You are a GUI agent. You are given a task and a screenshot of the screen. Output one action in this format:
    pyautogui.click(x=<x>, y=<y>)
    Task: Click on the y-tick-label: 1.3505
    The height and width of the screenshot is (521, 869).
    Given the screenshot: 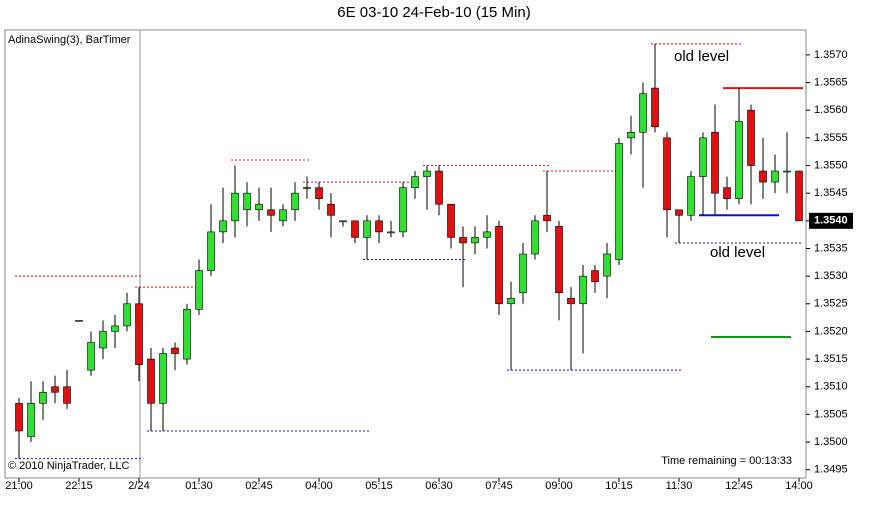 What is the action you would take?
    pyautogui.click(x=831, y=414)
    